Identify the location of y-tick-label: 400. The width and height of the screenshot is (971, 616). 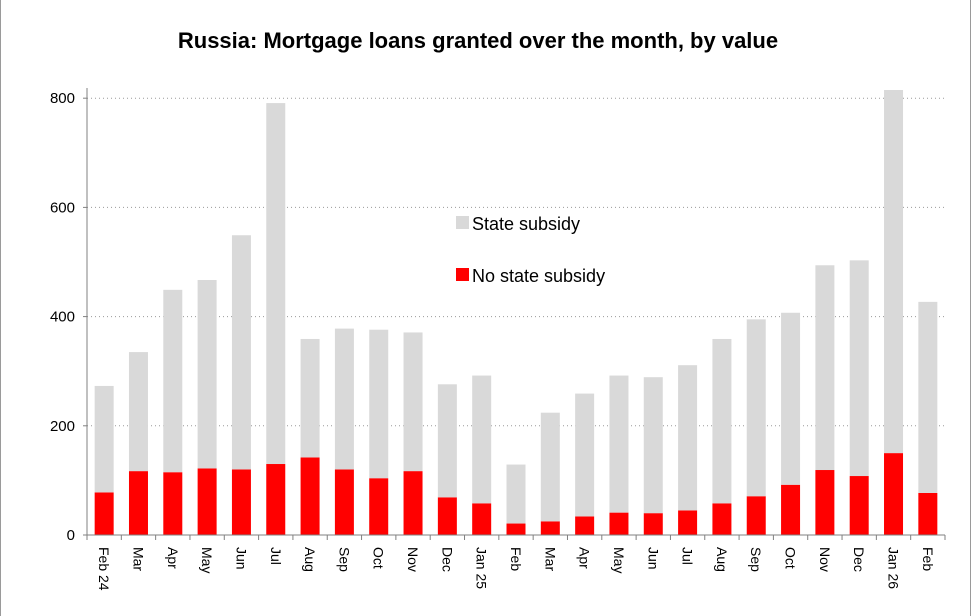
(62, 317).